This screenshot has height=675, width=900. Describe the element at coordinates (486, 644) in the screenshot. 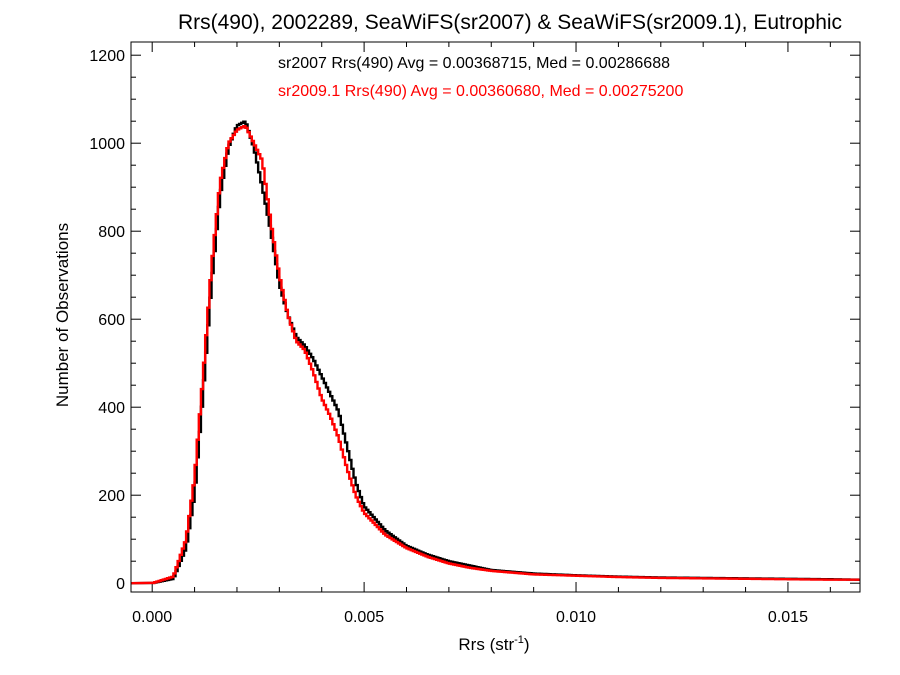

I see `x-axis-label-main: Rrs (str` at that location.